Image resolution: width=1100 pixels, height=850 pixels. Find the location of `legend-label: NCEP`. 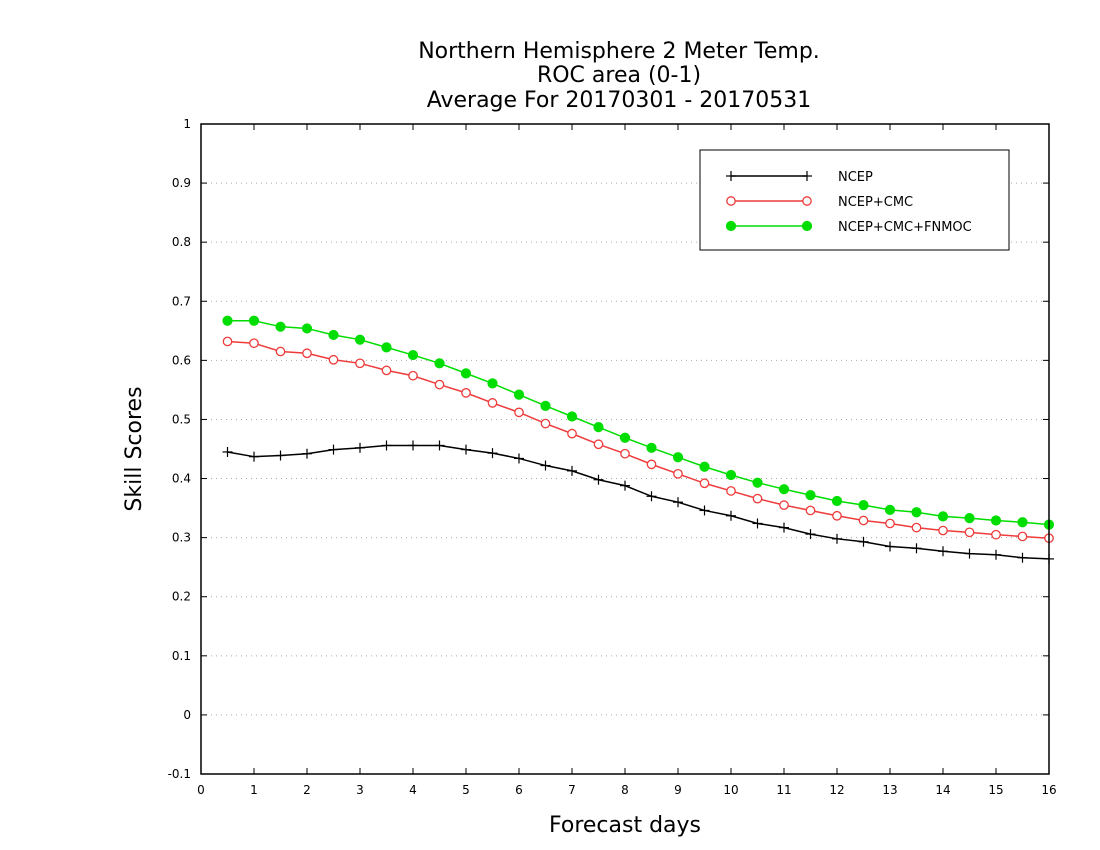

legend-label: NCEP is located at coordinates (855, 177).